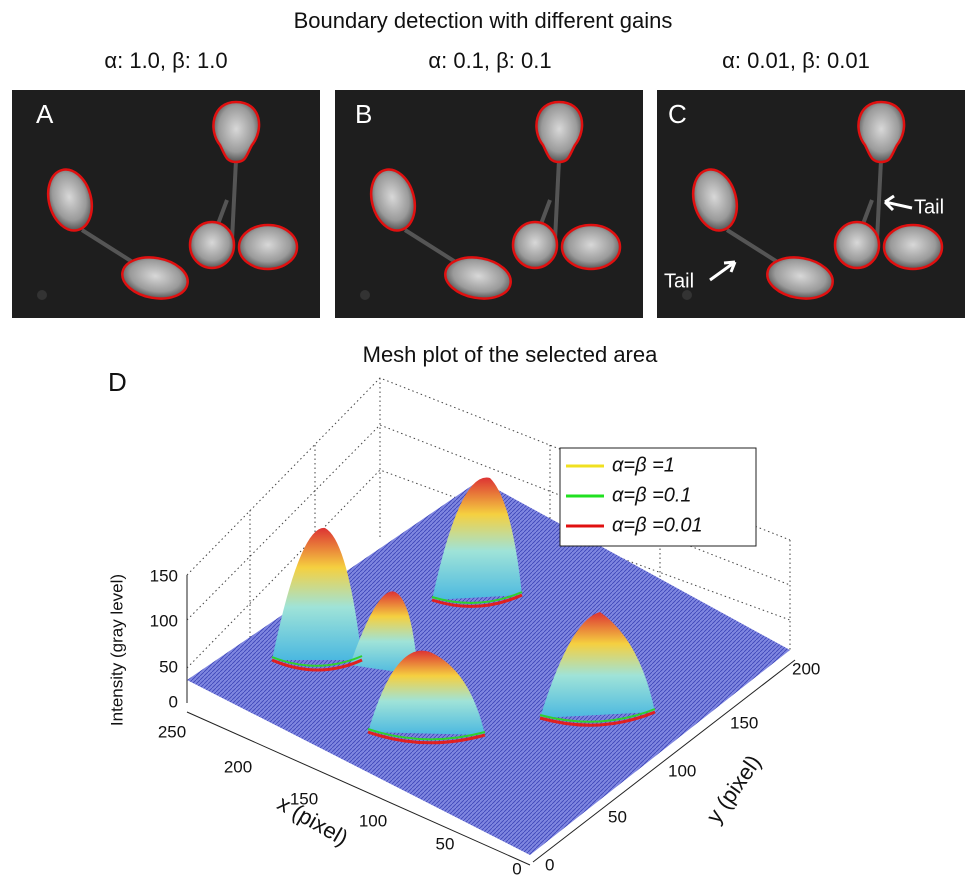 The height and width of the screenshot is (882, 966). What do you see at coordinates (445, 843) in the screenshot?
I see `x-tick-label: 50` at bounding box center [445, 843].